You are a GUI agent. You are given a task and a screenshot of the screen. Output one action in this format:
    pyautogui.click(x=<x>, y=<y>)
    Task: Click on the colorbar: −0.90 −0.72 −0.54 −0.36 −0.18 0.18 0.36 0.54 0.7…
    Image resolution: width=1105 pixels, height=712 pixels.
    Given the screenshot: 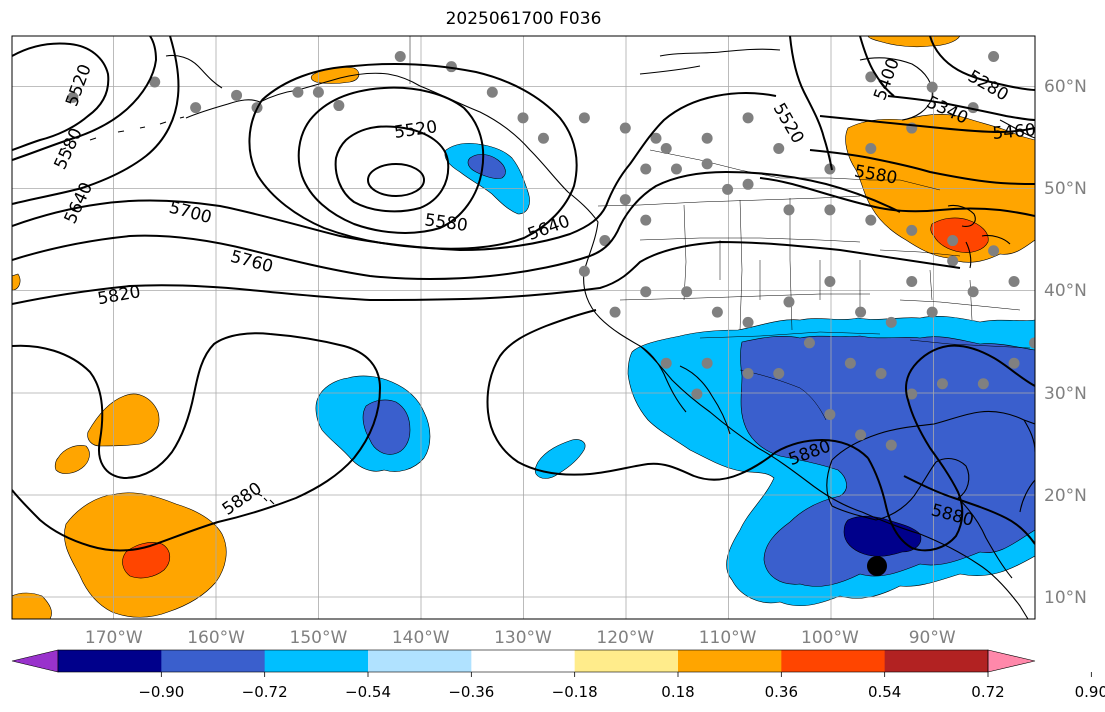 What is the action you would take?
    pyautogui.click(x=558, y=675)
    